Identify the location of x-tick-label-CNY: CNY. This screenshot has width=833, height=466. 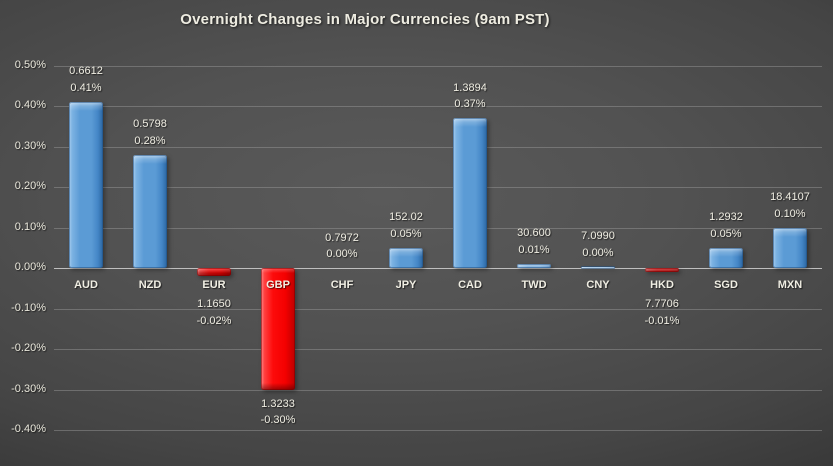
(598, 285).